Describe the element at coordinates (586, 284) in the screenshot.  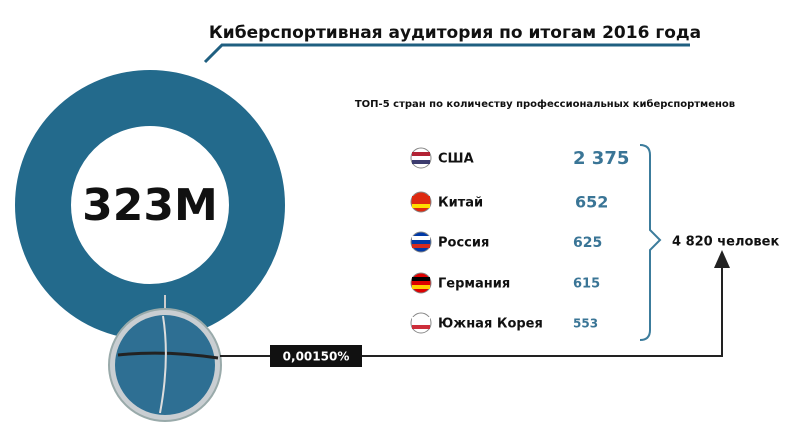
I see `country-value: 615` at that location.